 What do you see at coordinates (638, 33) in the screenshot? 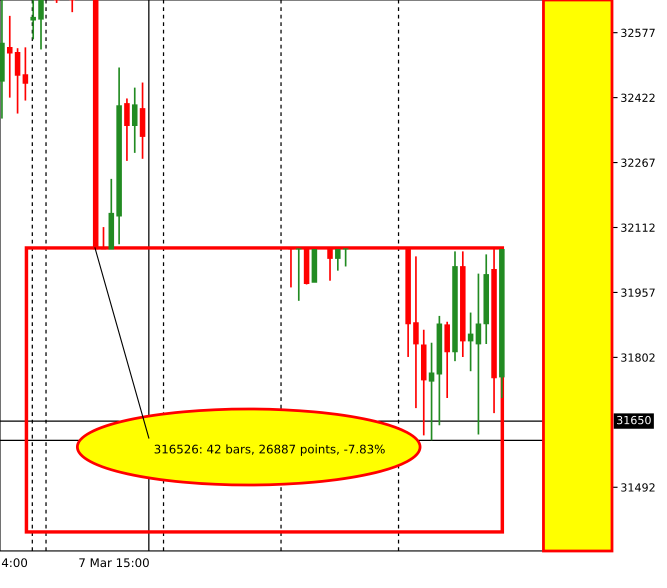
I see `y-tick-label: 32577` at bounding box center [638, 33].